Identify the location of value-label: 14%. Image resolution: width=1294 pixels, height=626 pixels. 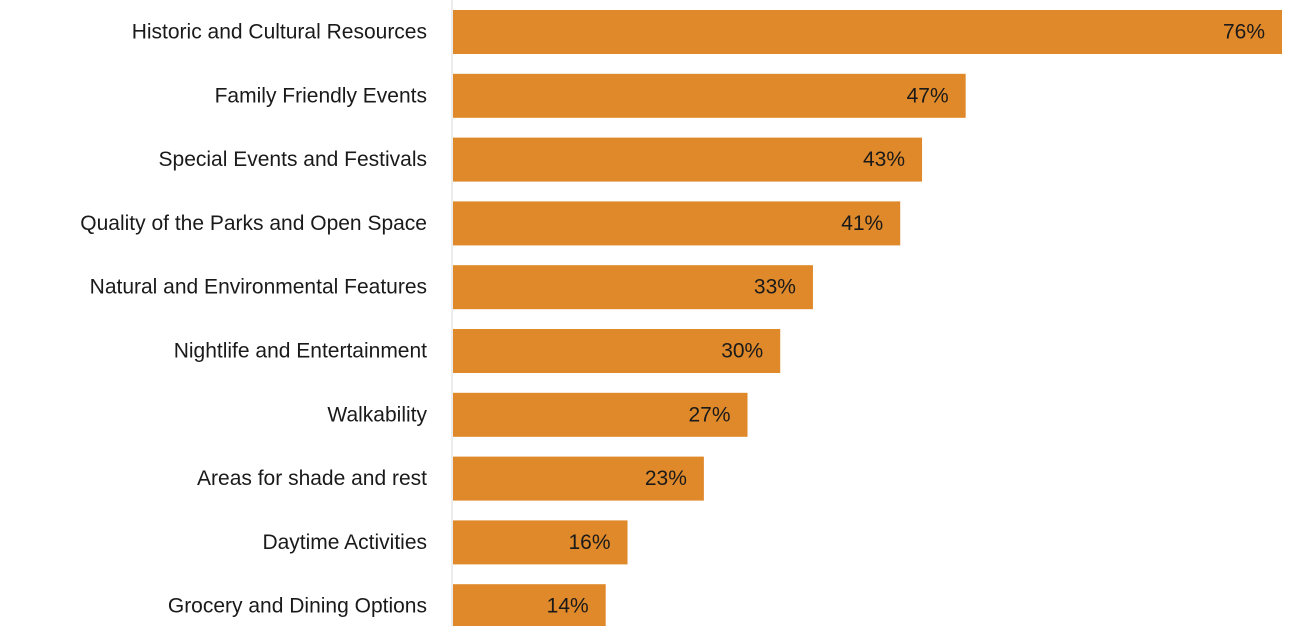
(568, 606).